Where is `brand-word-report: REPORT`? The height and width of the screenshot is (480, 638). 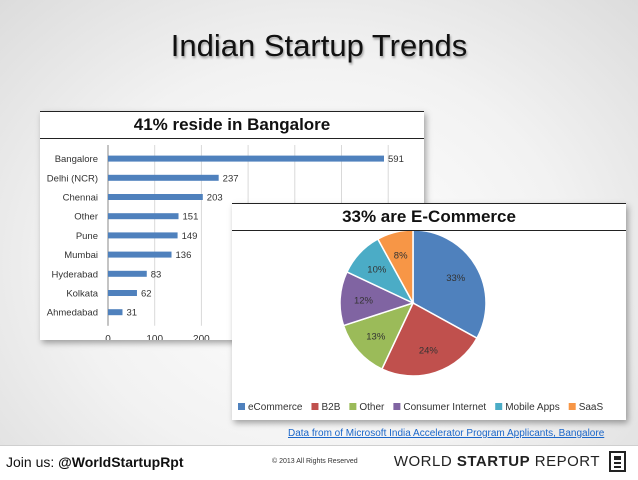 brand-word-report: REPORT is located at coordinates (565, 461).